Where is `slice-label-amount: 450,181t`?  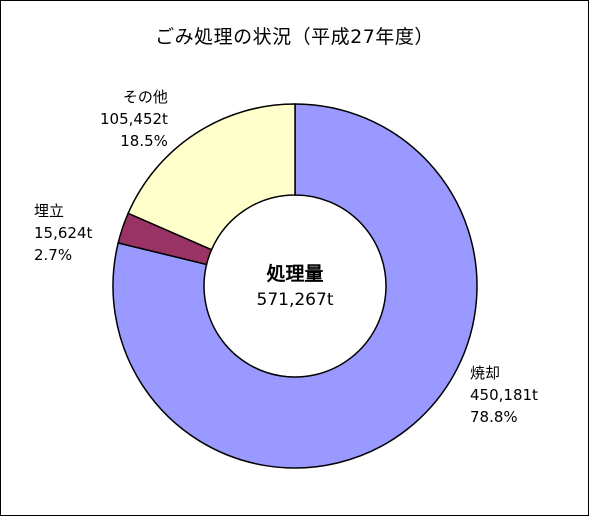
slice-label-amount: 450,181t is located at coordinates (504, 395).